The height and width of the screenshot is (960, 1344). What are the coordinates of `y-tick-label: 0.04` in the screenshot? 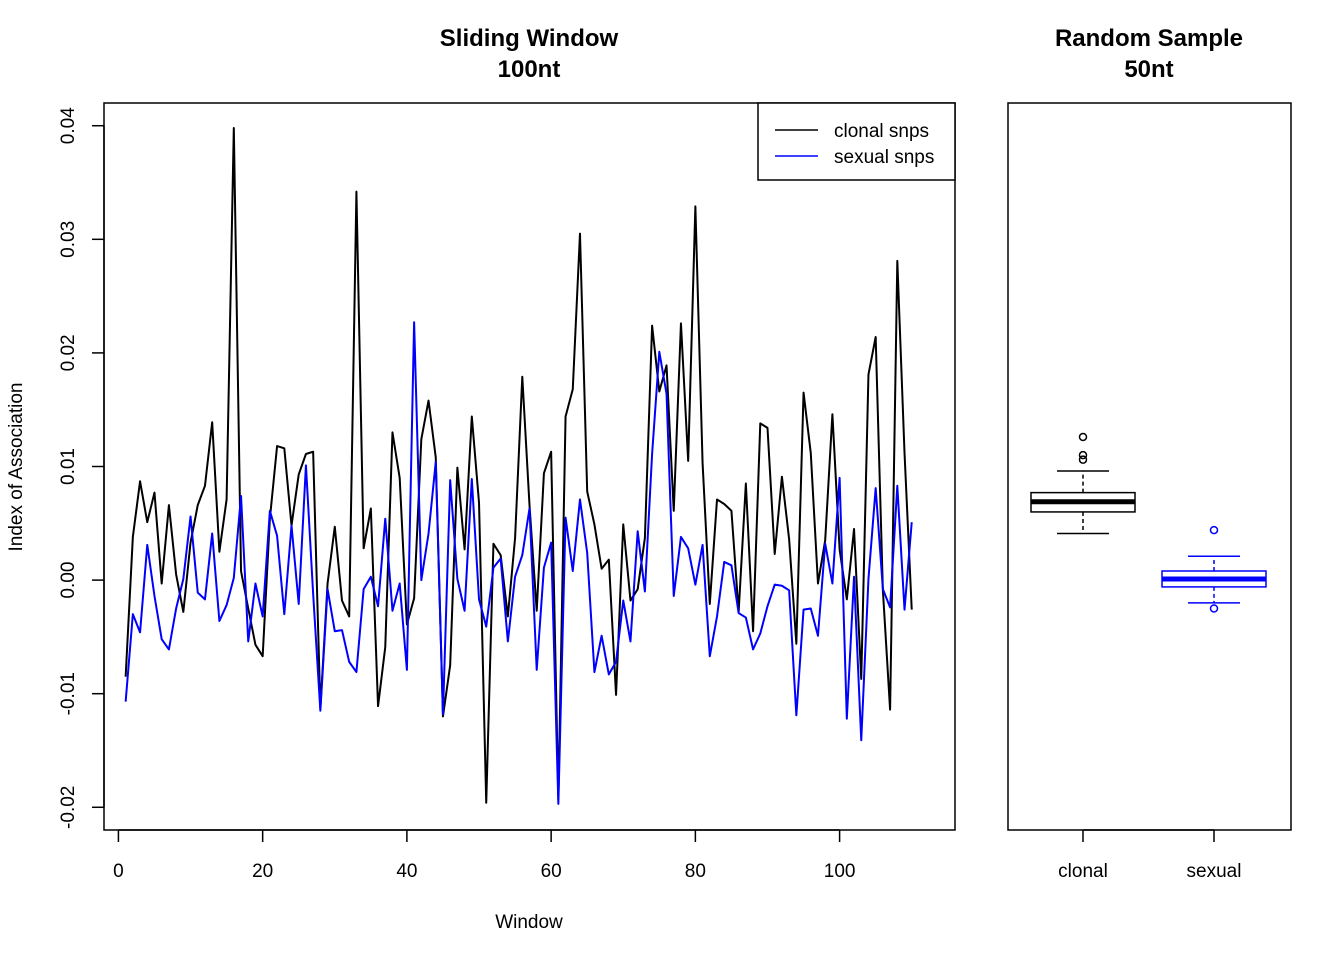 It's located at (68, 125).